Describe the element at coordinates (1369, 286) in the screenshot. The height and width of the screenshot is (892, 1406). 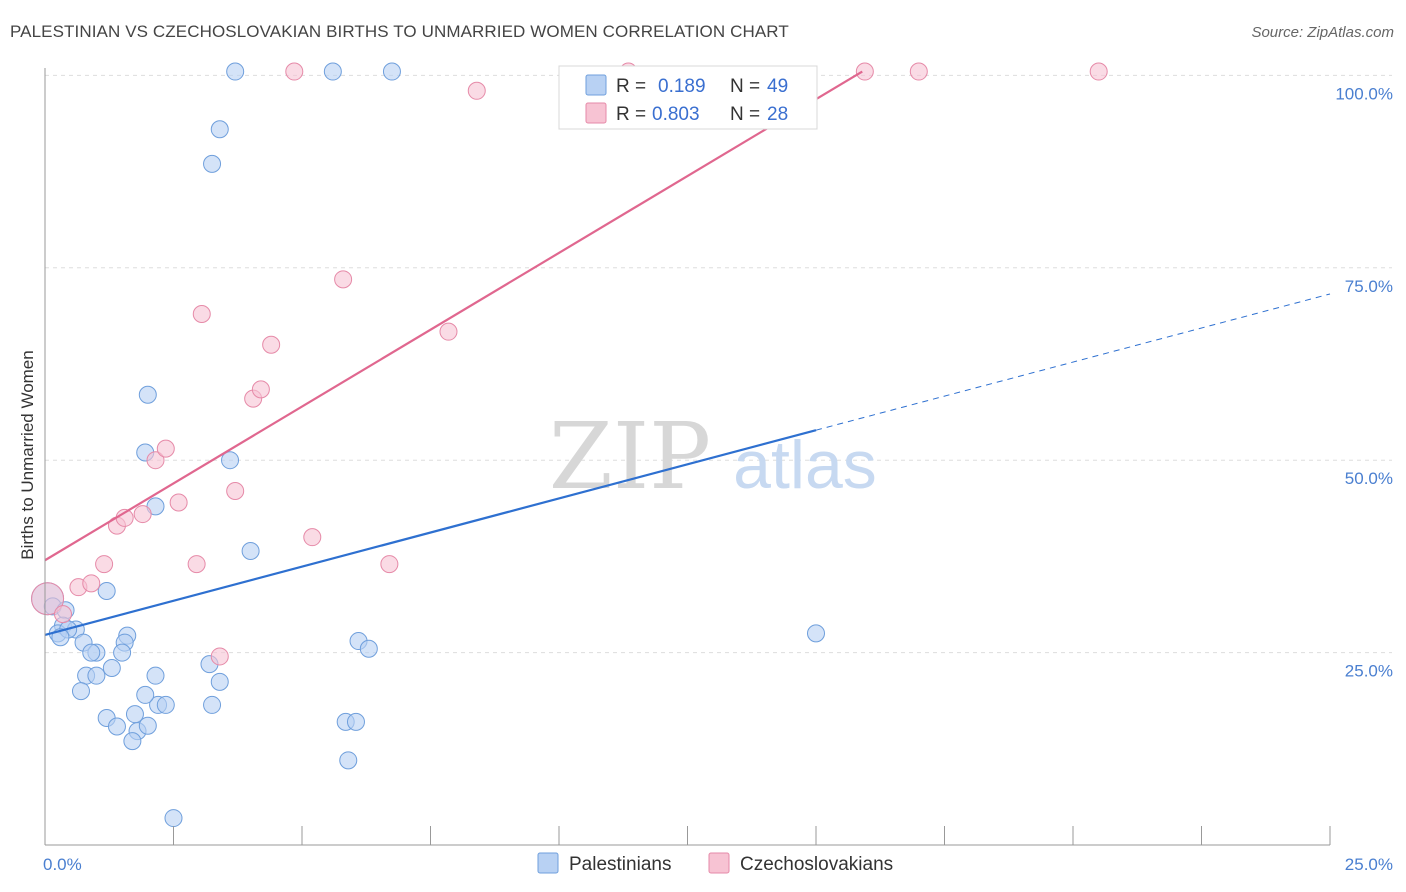
I see `y-tick-label: 75.0%` at that location.